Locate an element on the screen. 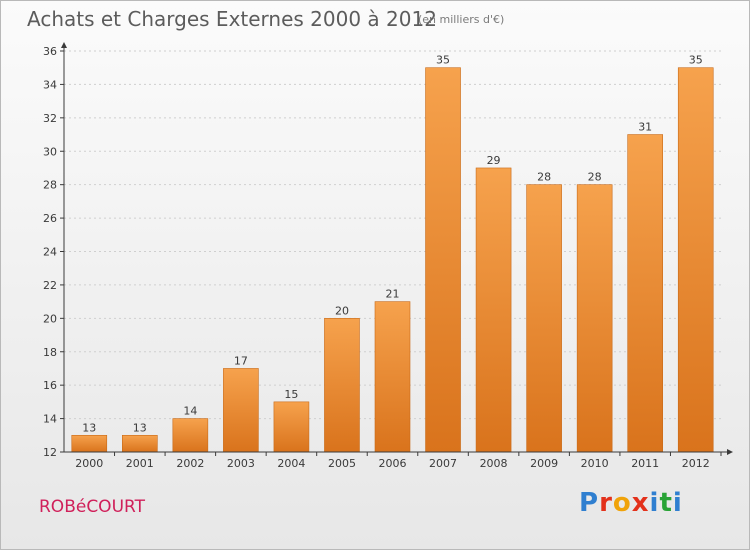  y-axis-arrow is located at coordinates (64, 45).